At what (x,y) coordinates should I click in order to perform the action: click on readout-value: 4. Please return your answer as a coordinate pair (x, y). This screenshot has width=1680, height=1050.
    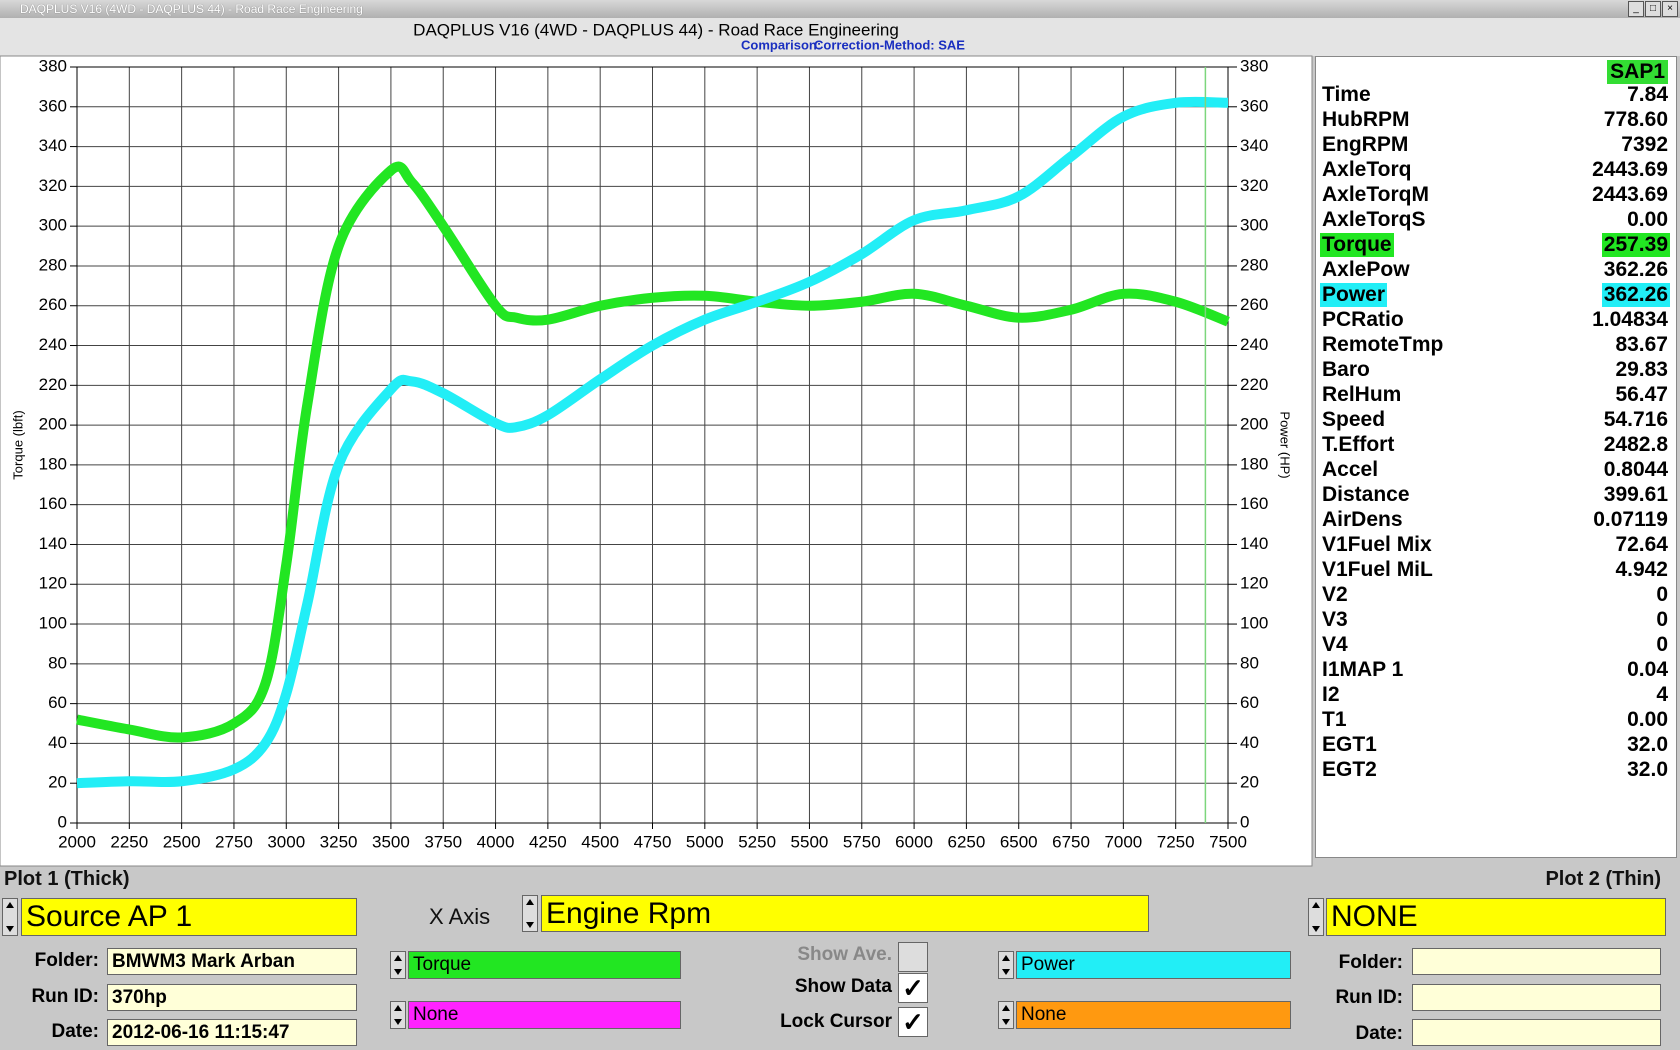
    Looking at the image, I should click on (1662, 694).